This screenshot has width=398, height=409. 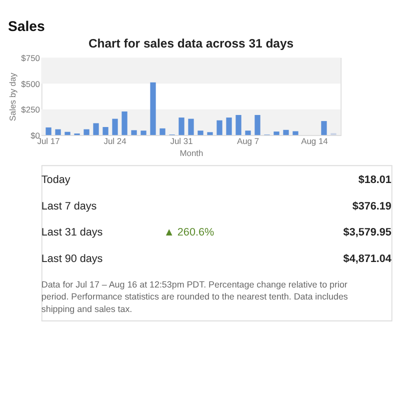 What do you see at coordinates (72, 232) in the screenshot?
I see `text: Last 31 days` at bounding box center [72, 232].